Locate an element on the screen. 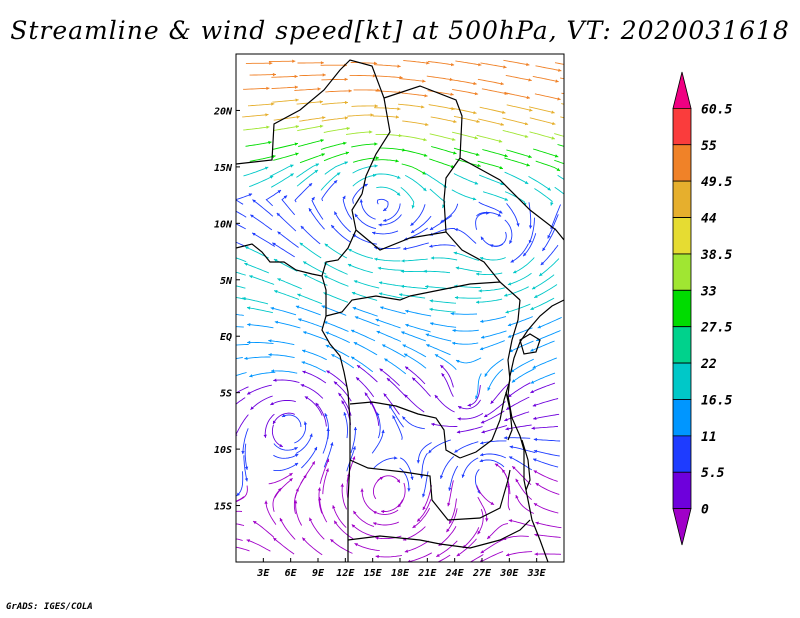  colorbar-label: 44 is located at coordinates (709, 219).